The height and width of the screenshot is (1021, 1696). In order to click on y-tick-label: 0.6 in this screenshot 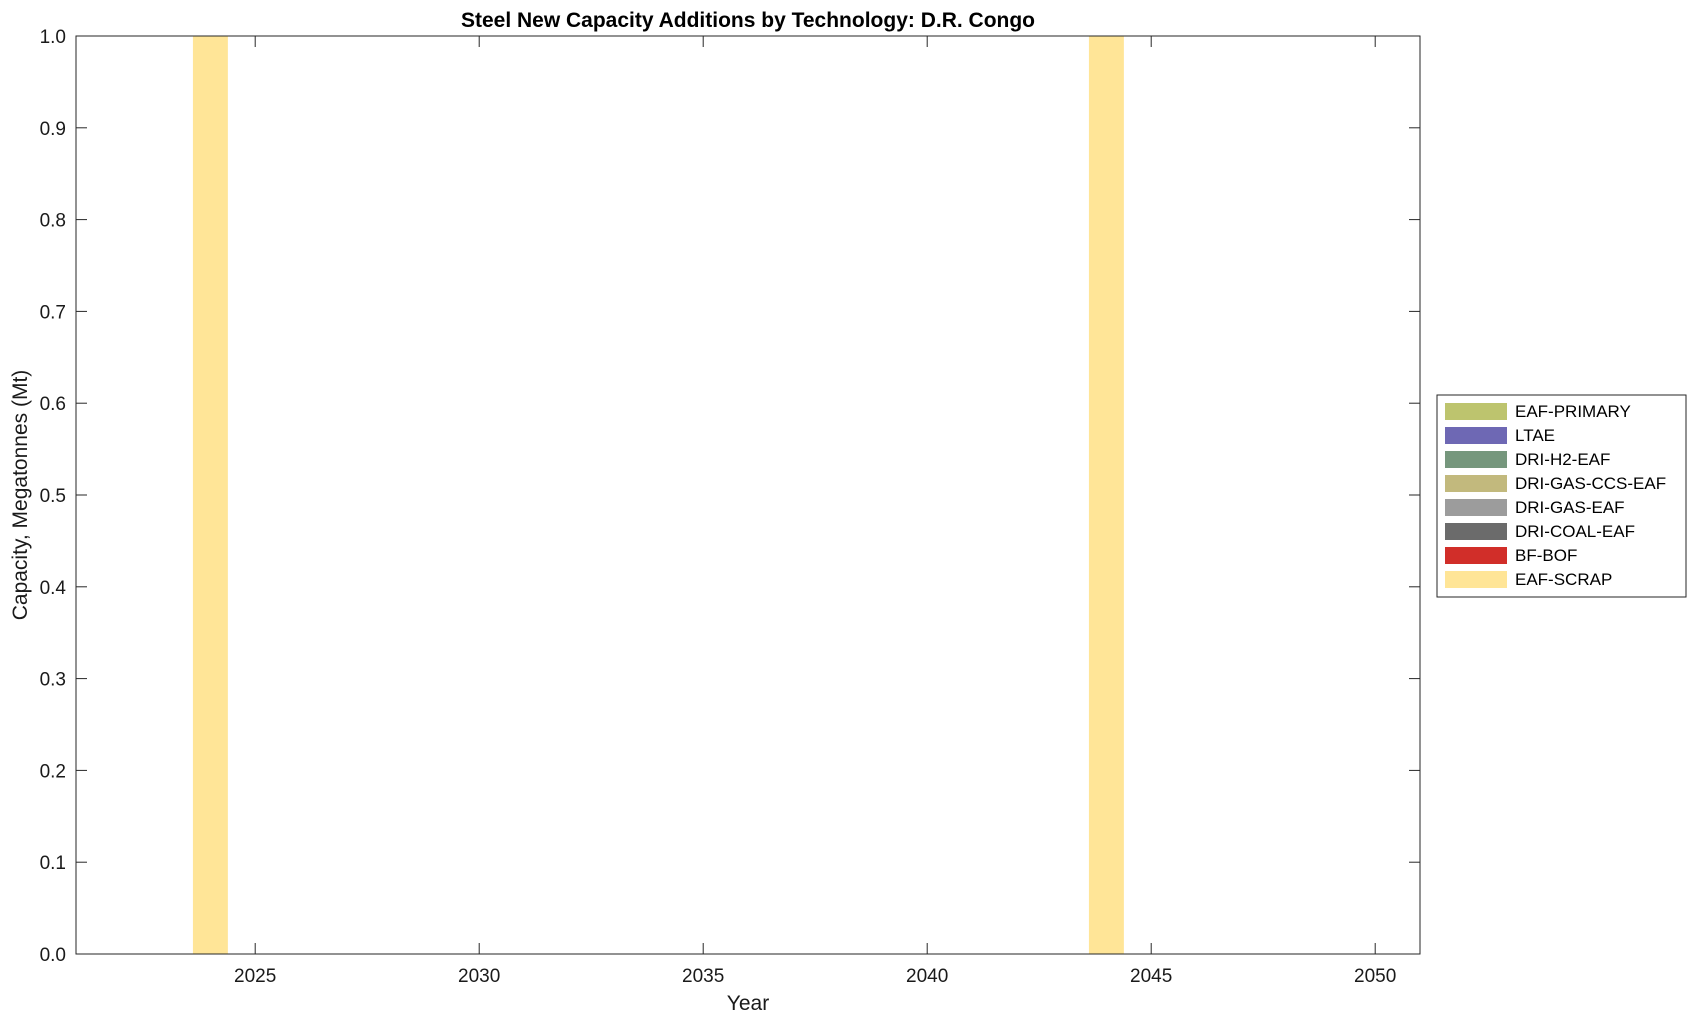, I will do `click(53, 404)`.